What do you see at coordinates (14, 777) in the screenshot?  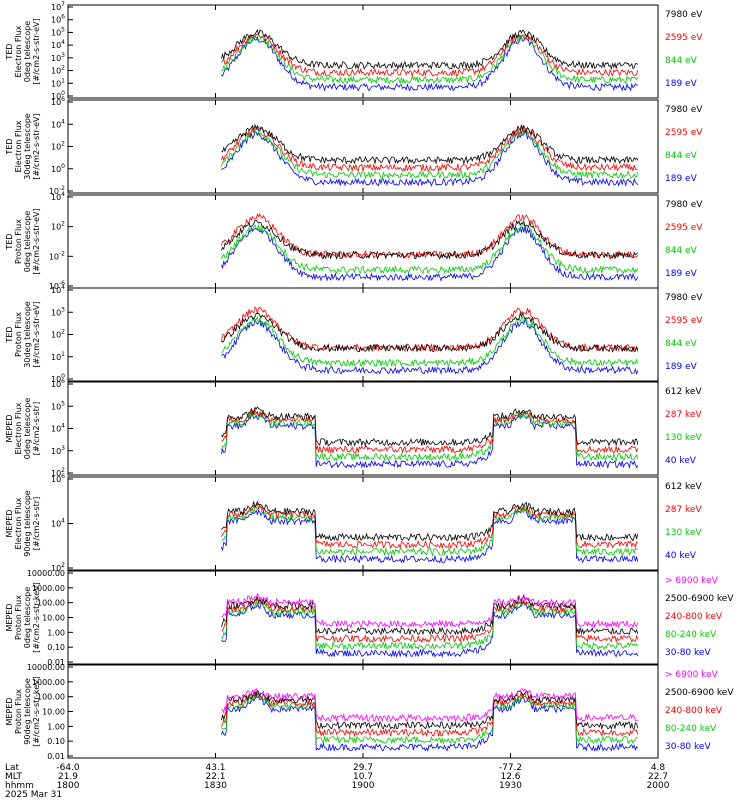 I see `mlt-row-label: MLT` at bounding box center [14, 777].